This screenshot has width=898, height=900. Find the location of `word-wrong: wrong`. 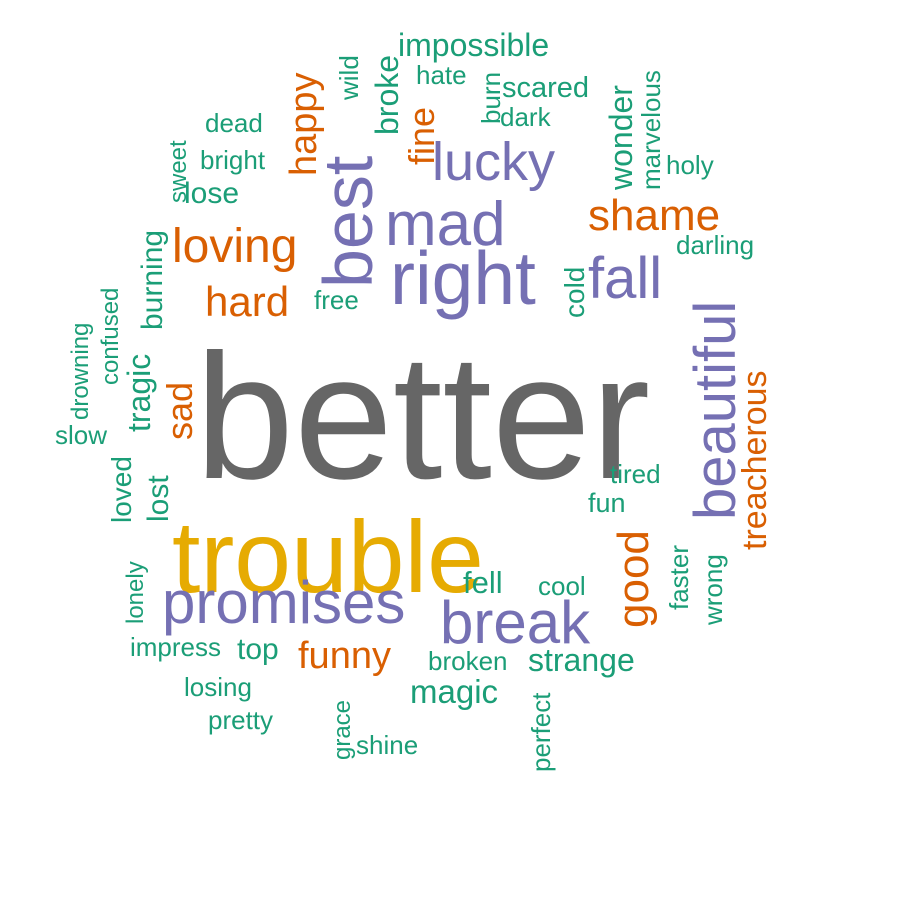

word-wrong: wrong is located at coordinates (713, 590).